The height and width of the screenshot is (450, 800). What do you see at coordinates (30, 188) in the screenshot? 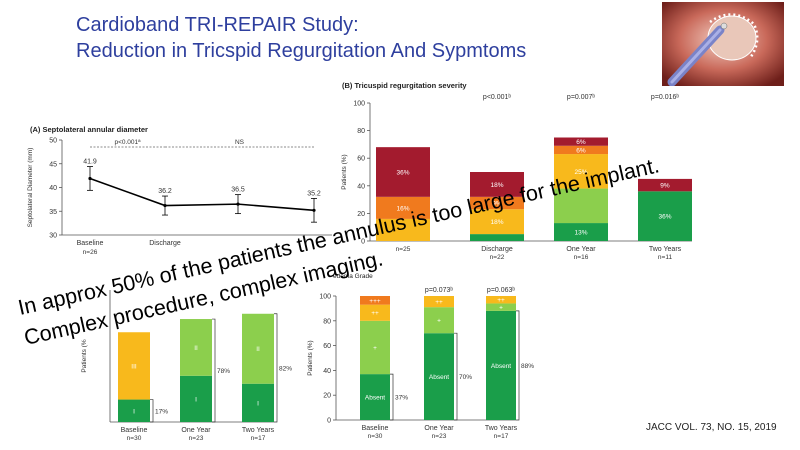
I see `chart-a-ylabel: Septolateral Diameter (mm)` at bounding box center [30, 188].